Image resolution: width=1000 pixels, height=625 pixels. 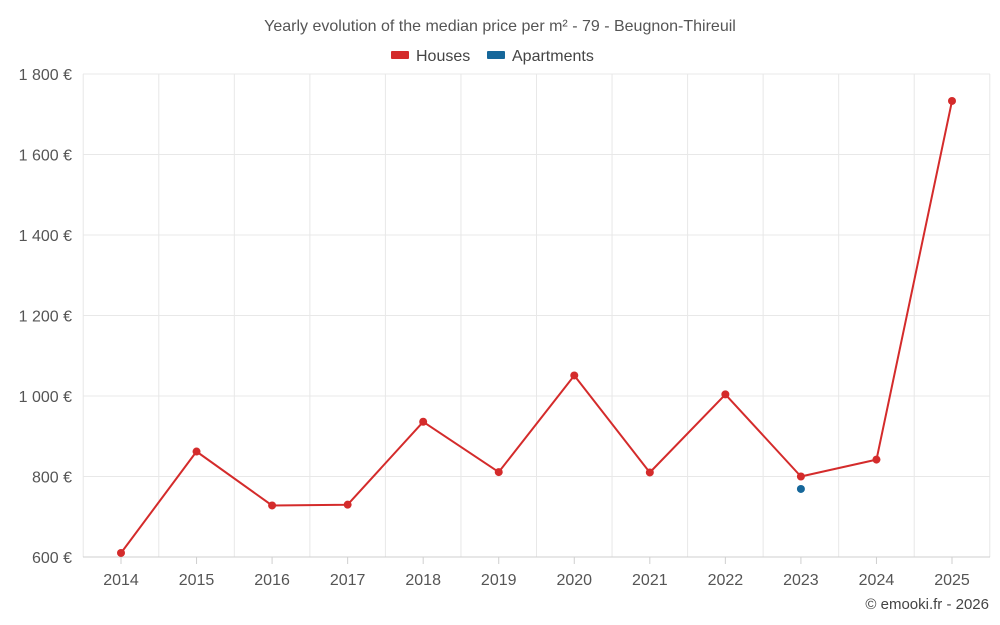 I want to click on legend-label-apartments: Apartments, so click(x=553, y=56).